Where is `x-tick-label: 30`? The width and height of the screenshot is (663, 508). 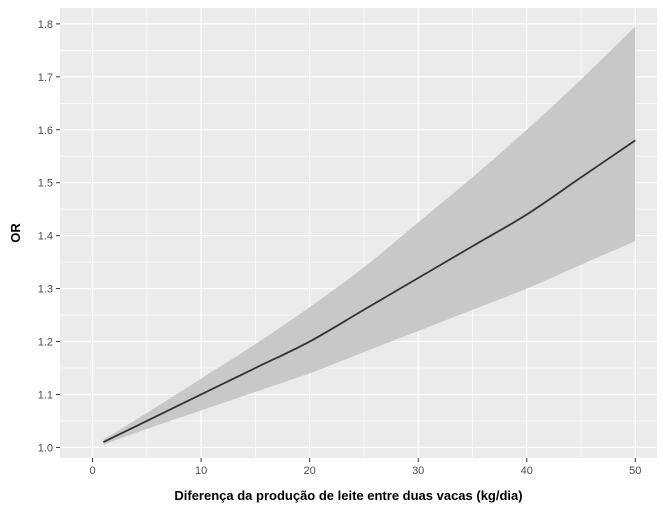
x-tick-label: 30 is located at coordinates (418, 471).